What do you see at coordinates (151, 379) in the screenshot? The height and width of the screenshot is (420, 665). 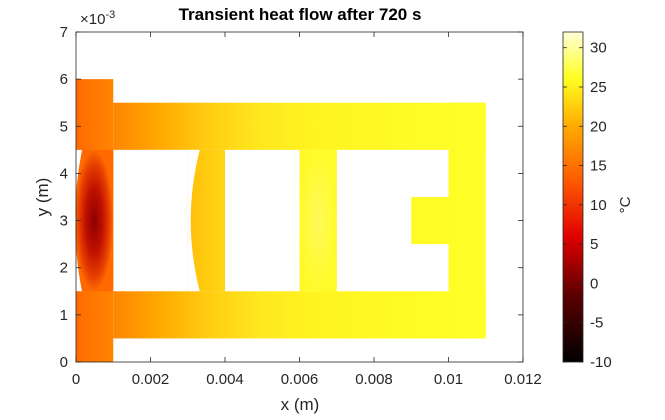 I see `x-tick-label: 0.002` at bounding box center [151, 379].